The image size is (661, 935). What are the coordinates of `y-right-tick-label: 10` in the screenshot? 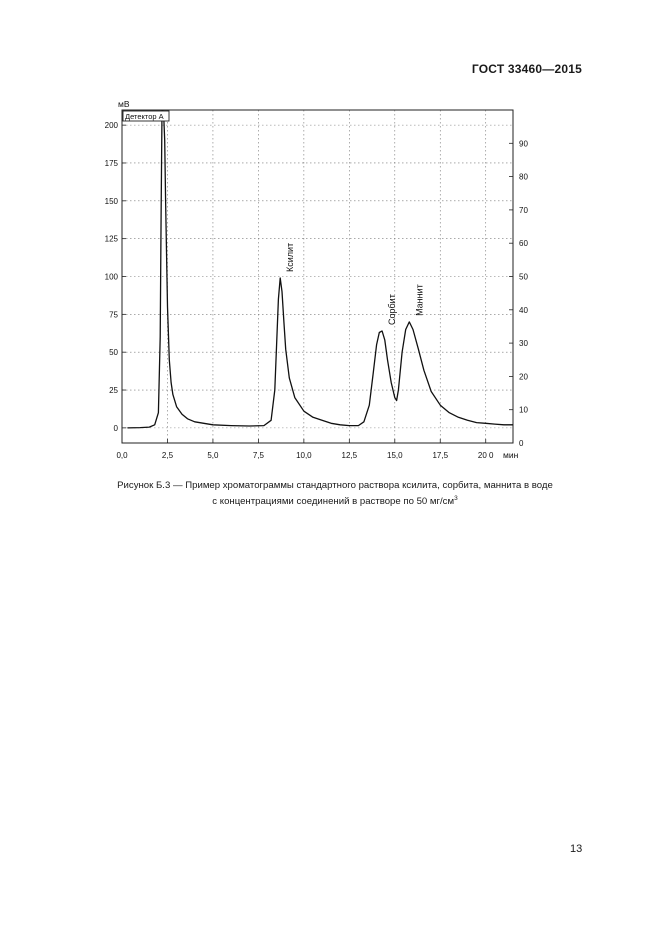 It's located at (523, 410).